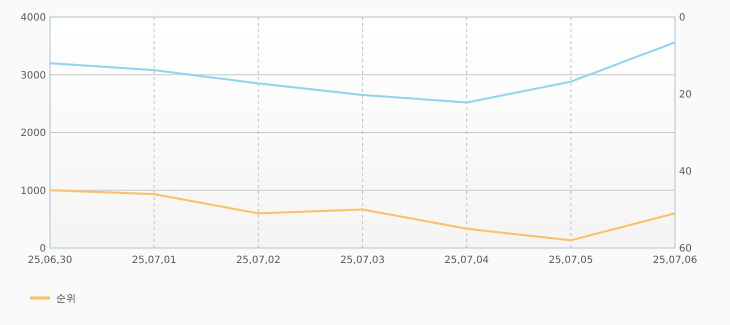 The height and width of the screenshot is (325, 730). Describe the element at coordinates (33, 76) in the screenshot. I see `y-tick-label: 3000` at that location.